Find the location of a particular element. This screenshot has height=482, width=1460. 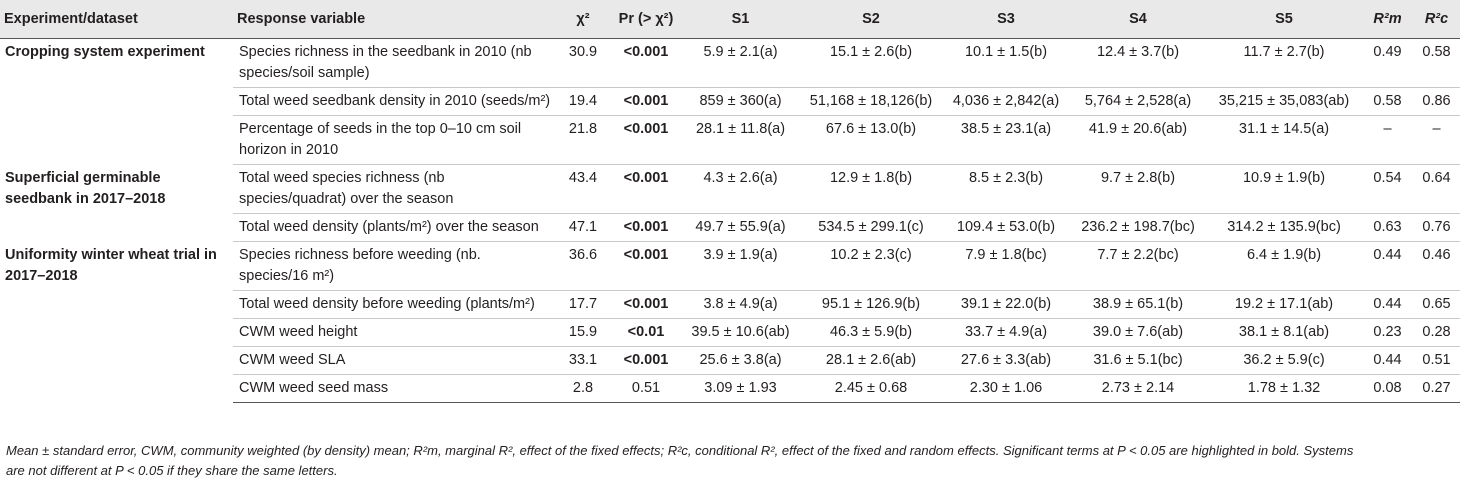

cell-s3: 8.5 ± 2.3(b) is located at coordinates (1006, 189).